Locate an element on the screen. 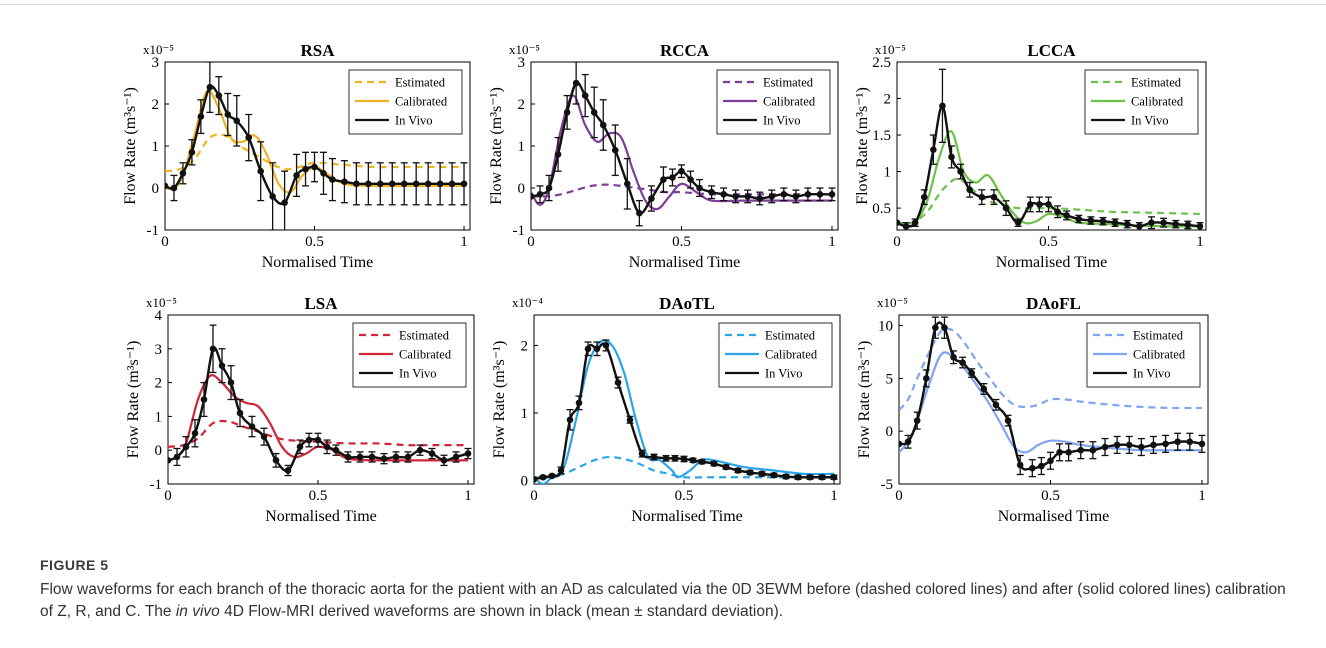 This screenshot has height=648, width=1326. chart-title: RCCA is located at coordinates (685, 50).